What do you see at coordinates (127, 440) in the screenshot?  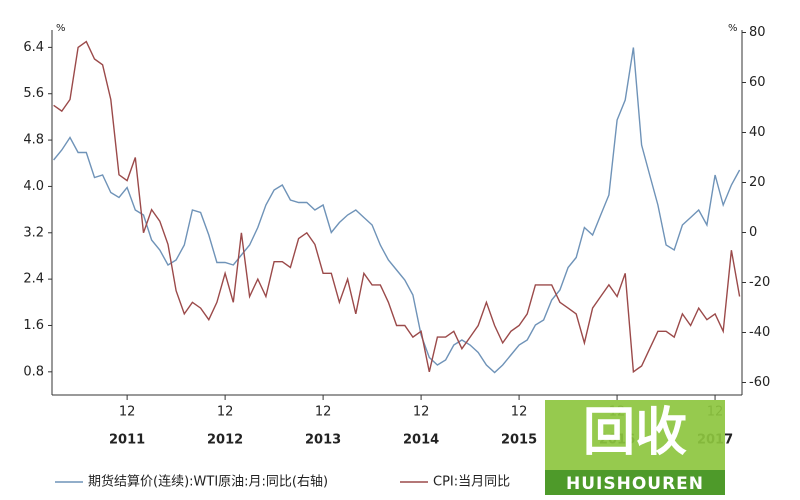 I see `x-year-label: 2011` at bounding box center [127, 440].